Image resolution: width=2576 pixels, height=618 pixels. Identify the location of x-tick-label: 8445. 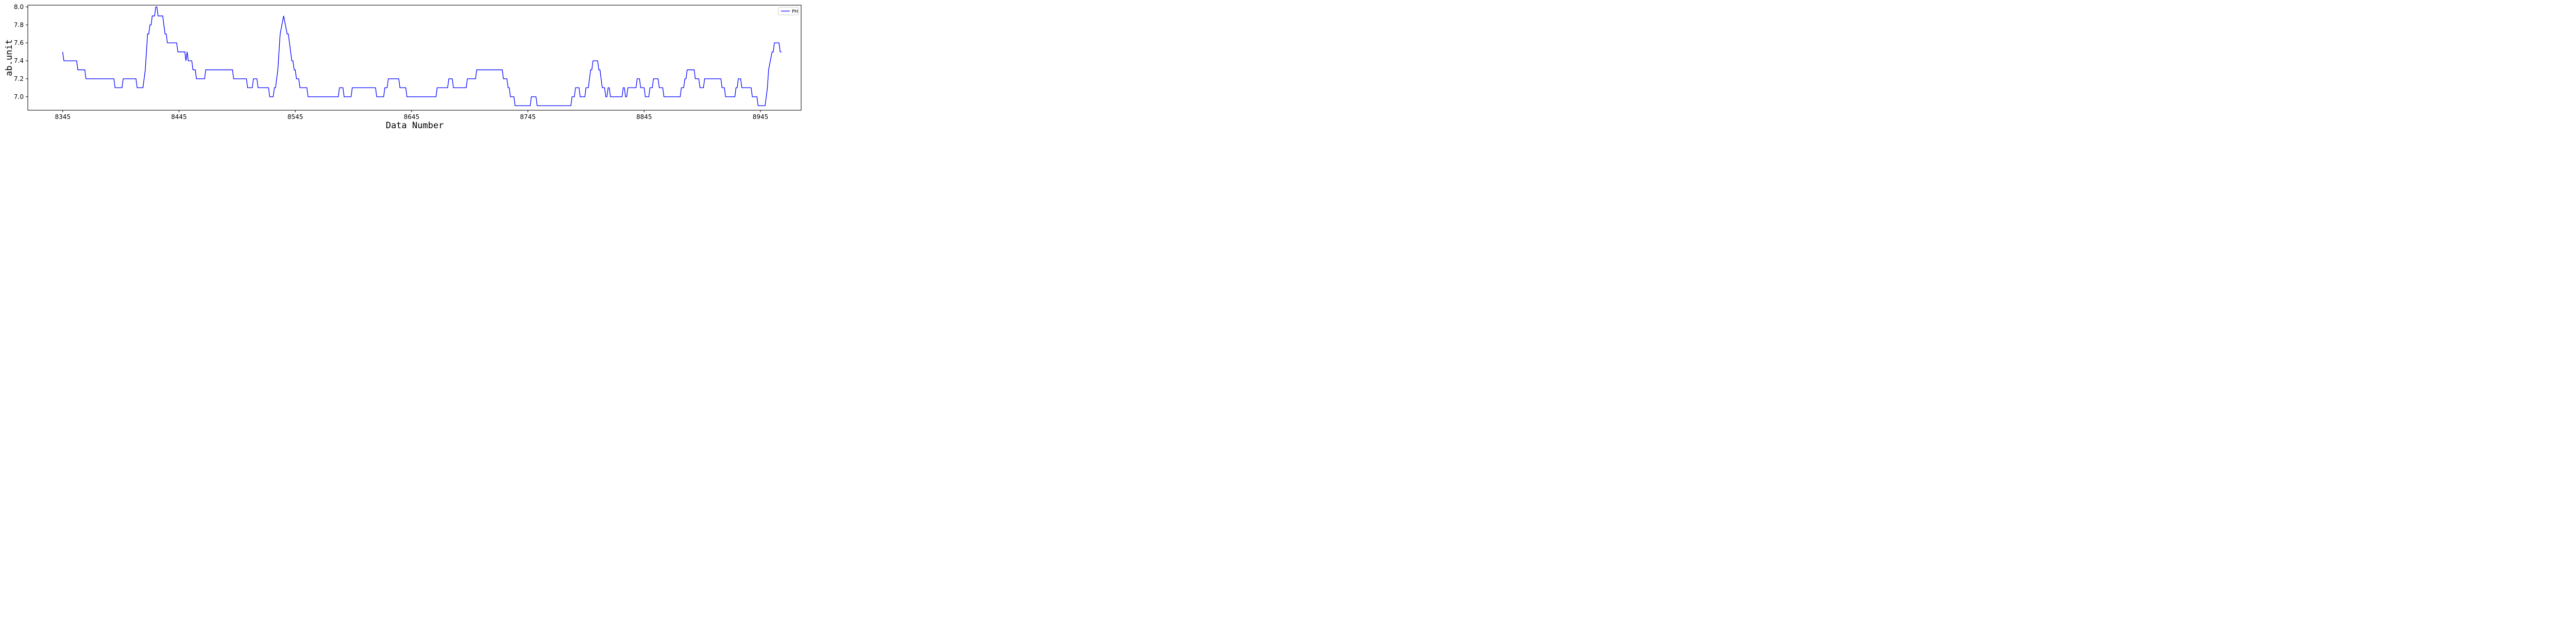
(179, 117).